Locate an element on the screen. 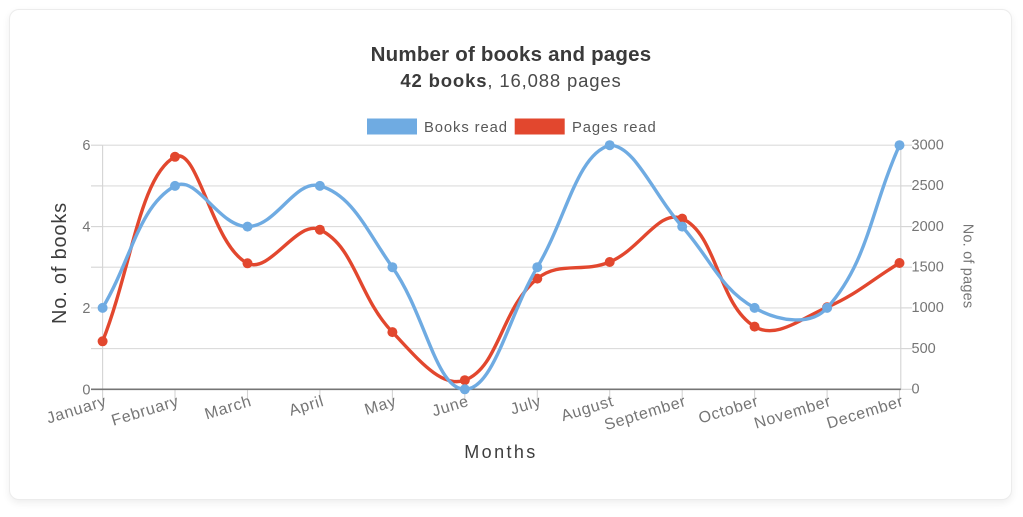 The width and height of the screenshot is (1023, 517). svg-text: July is located at coordinates (526, 405).